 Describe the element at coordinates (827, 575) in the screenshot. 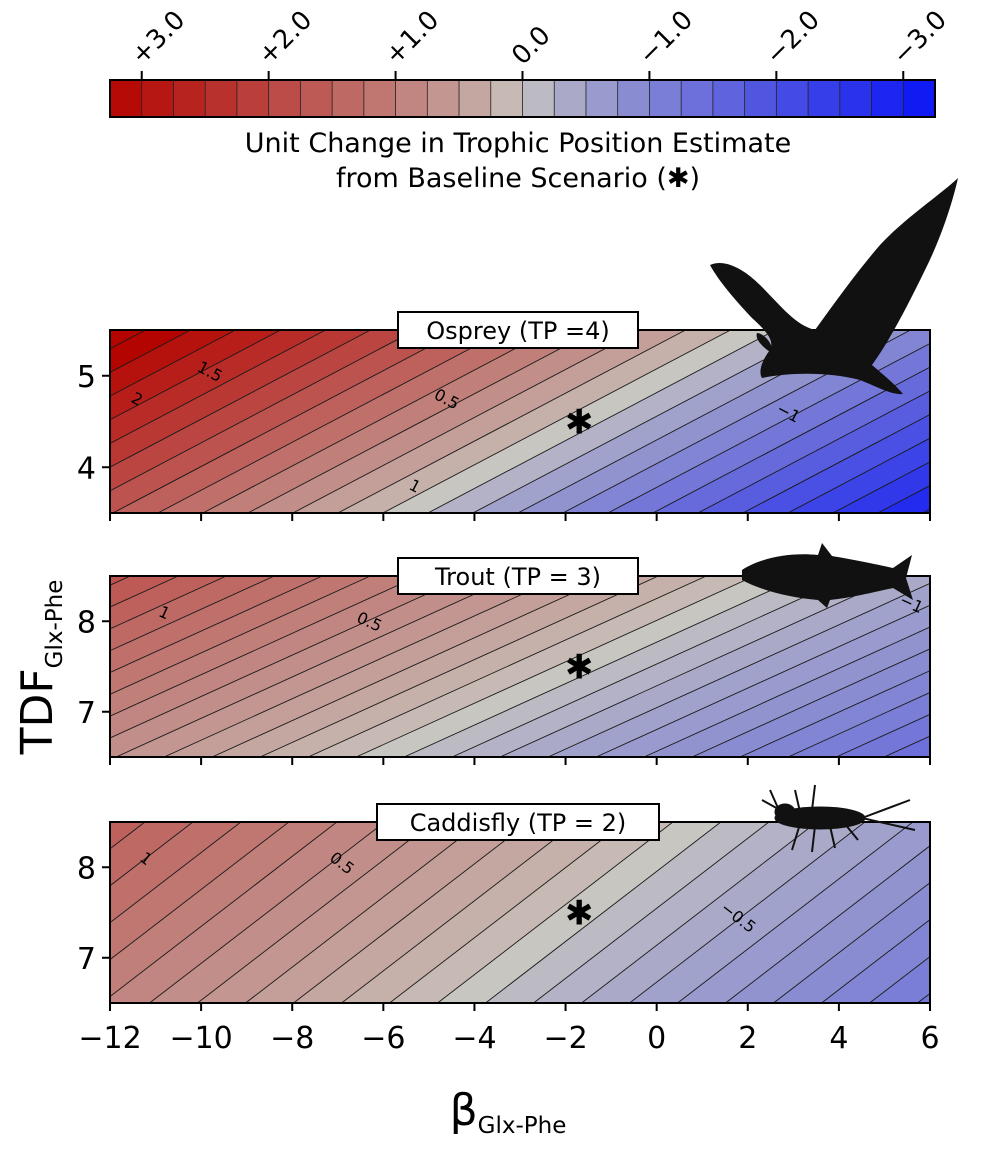

I see `trout-silhouette` at that location.